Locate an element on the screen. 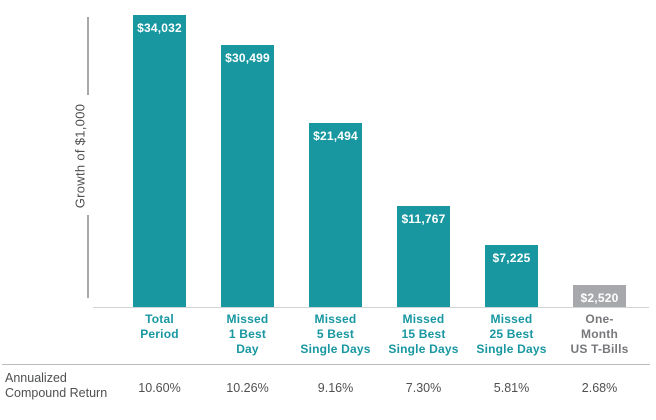  annualized-return-value: 7.30% is located at coordinates (423, 388).